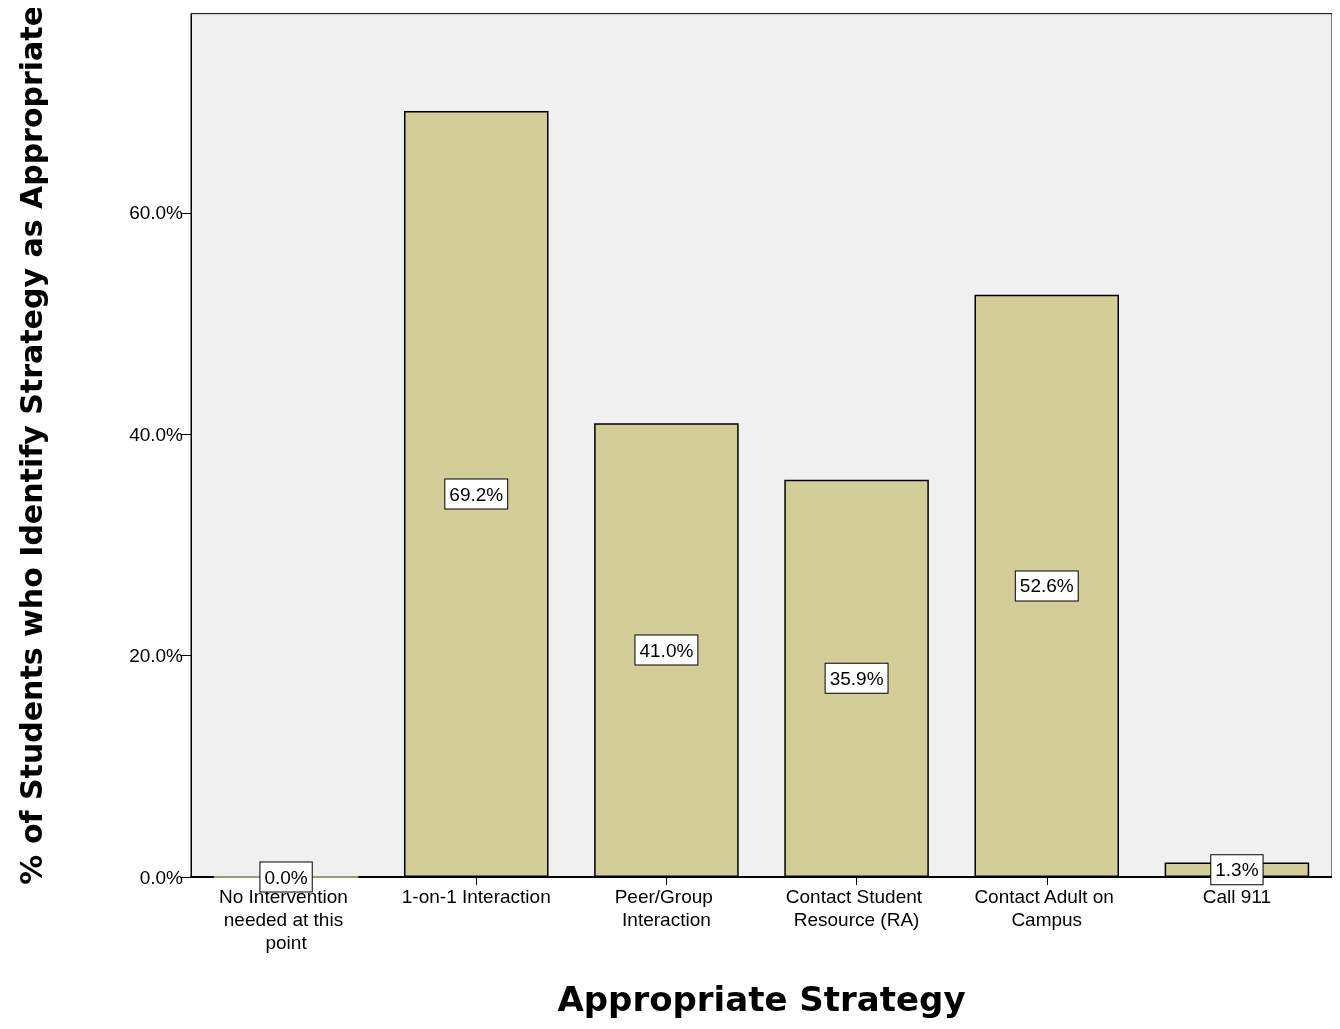 This screenshot has height=1029, width=1340. Describe the element at coordinates (761, 999) in the screenshot. I see `x-axis-title: Appropriate Strategy` at that location.